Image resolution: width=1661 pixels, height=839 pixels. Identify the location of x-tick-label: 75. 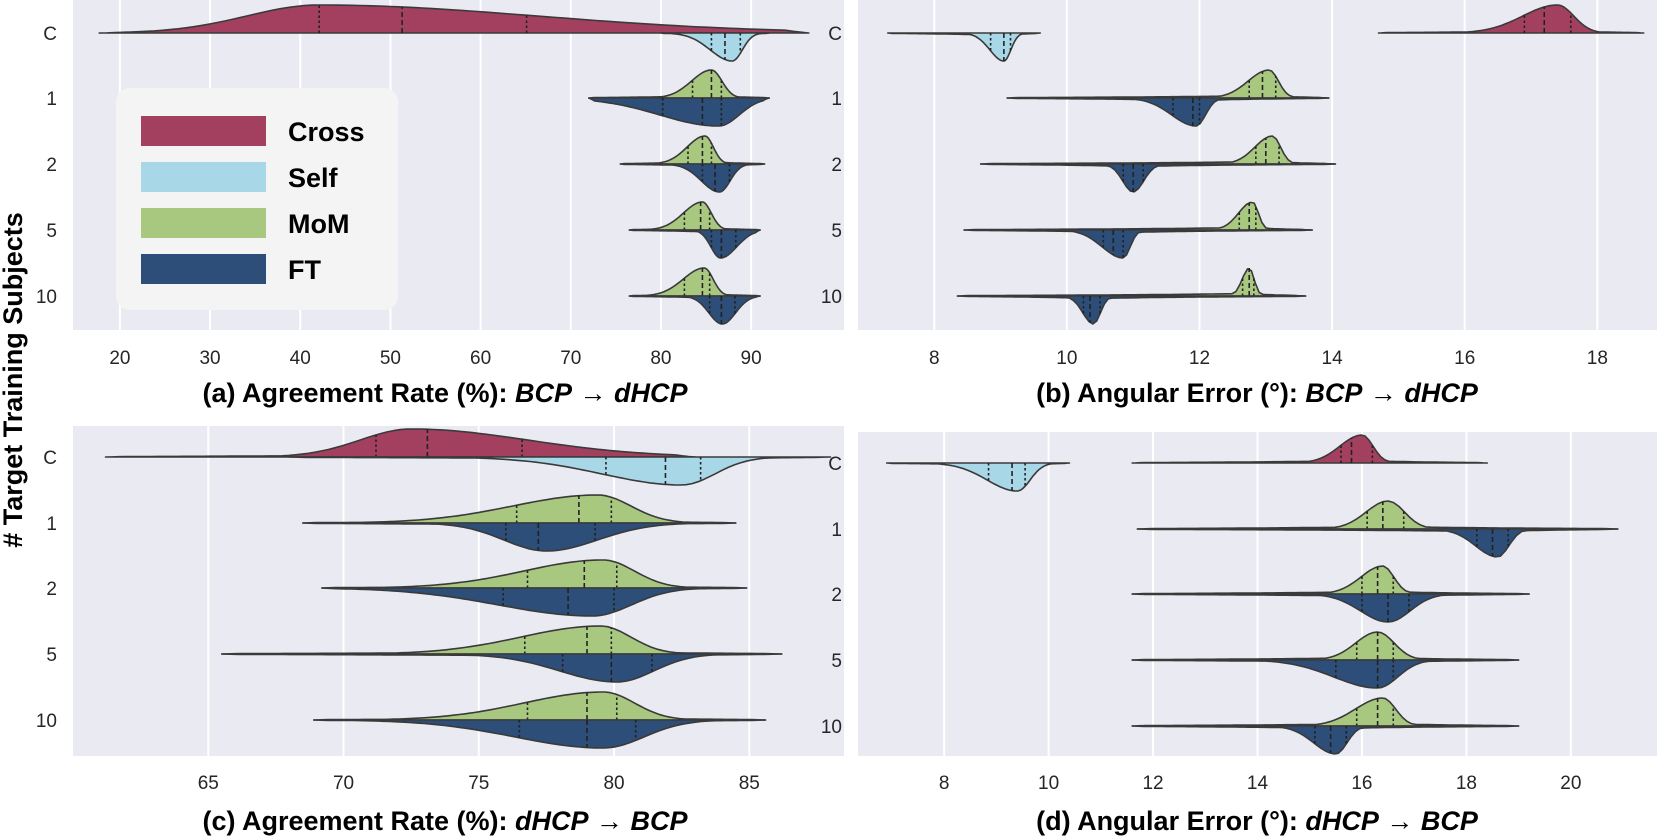
(478, 783).